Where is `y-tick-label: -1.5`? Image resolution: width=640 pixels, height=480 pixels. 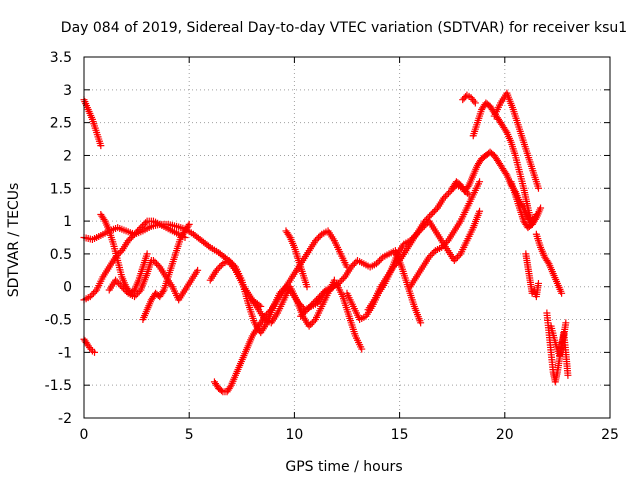
y-tick-label: -1.5 is located at coordinates (58, 386).